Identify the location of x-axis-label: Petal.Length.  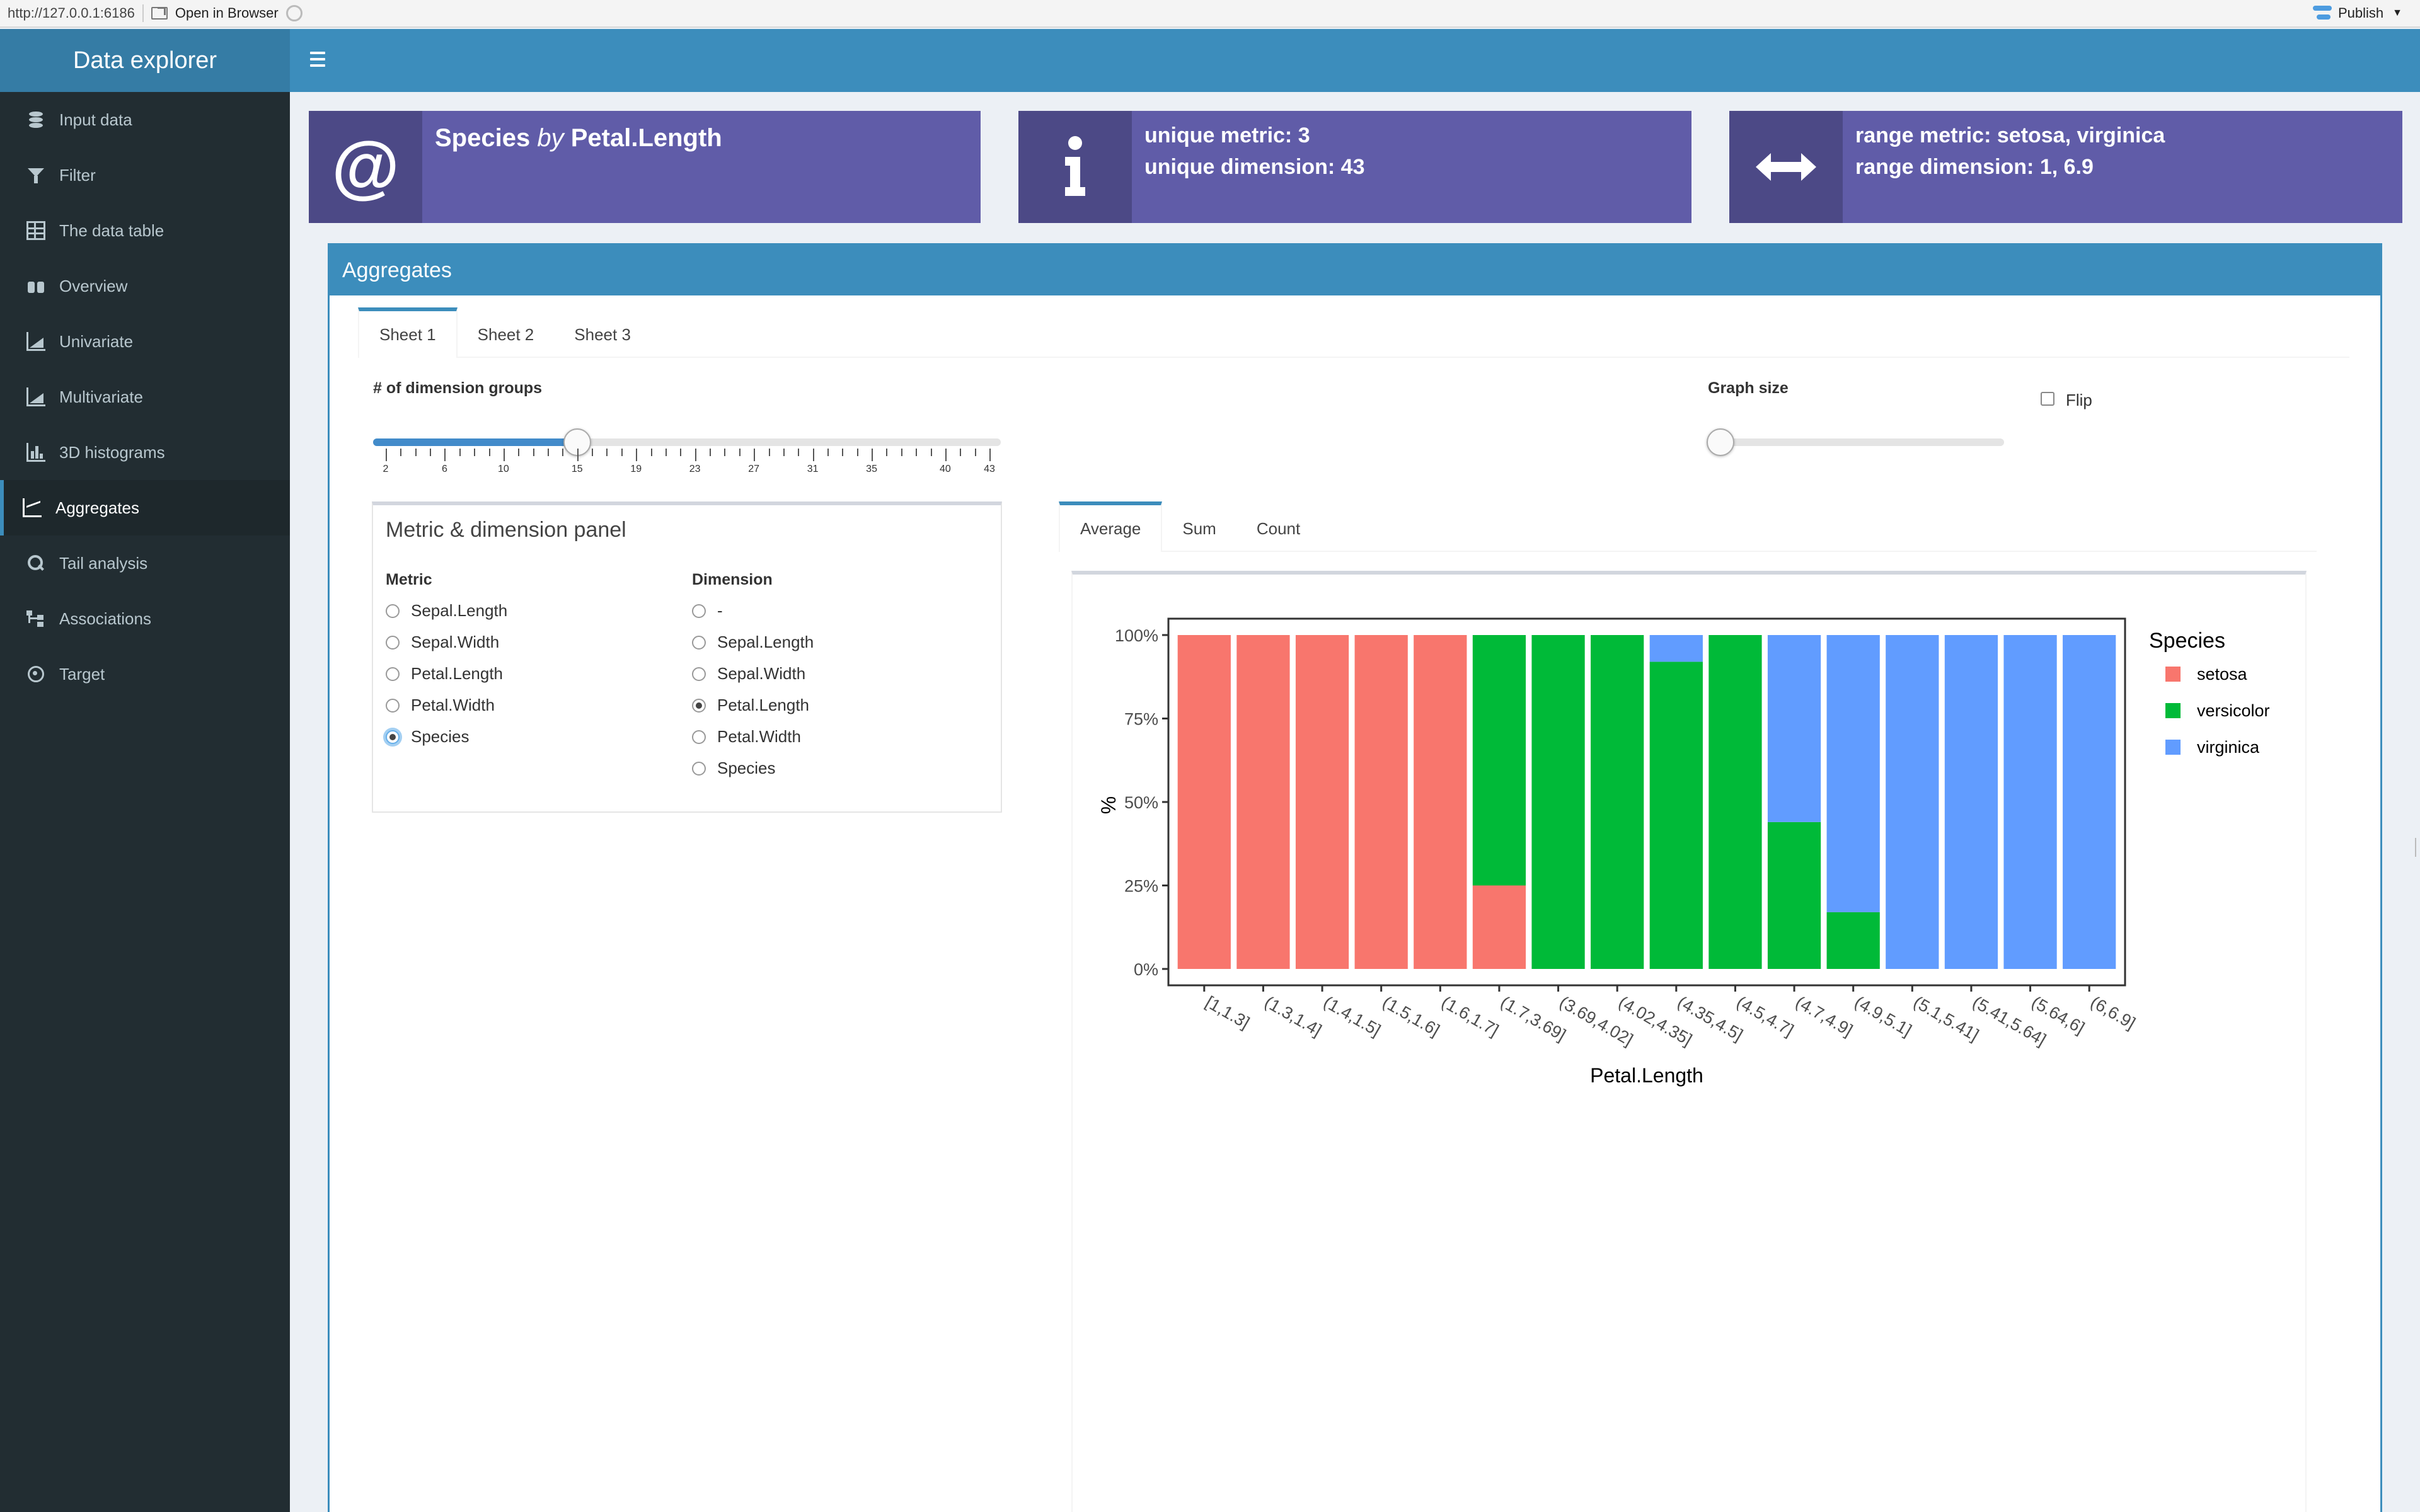
(1647, 1075).